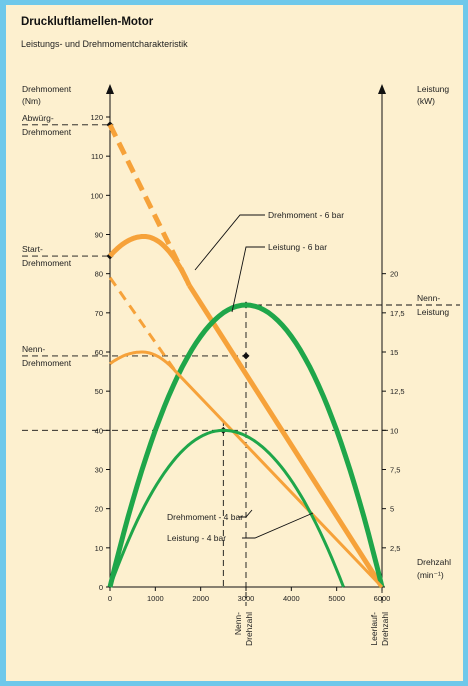  What do you see at coordinates (99, 352) in the screenshot?
I see `y-left-tick-label: 60` at bounding box center [99, 352].